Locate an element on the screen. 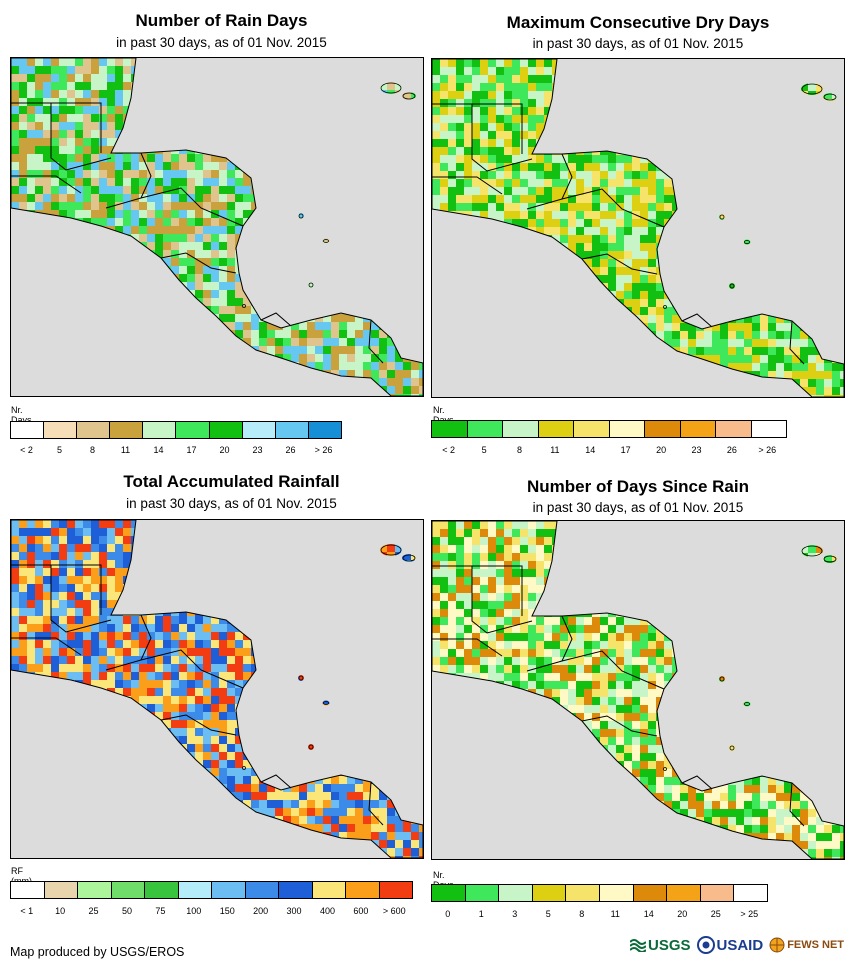 This screenshot has height=970, width=854. legend-tick-label: 300 is located at coordinates (294, 911).